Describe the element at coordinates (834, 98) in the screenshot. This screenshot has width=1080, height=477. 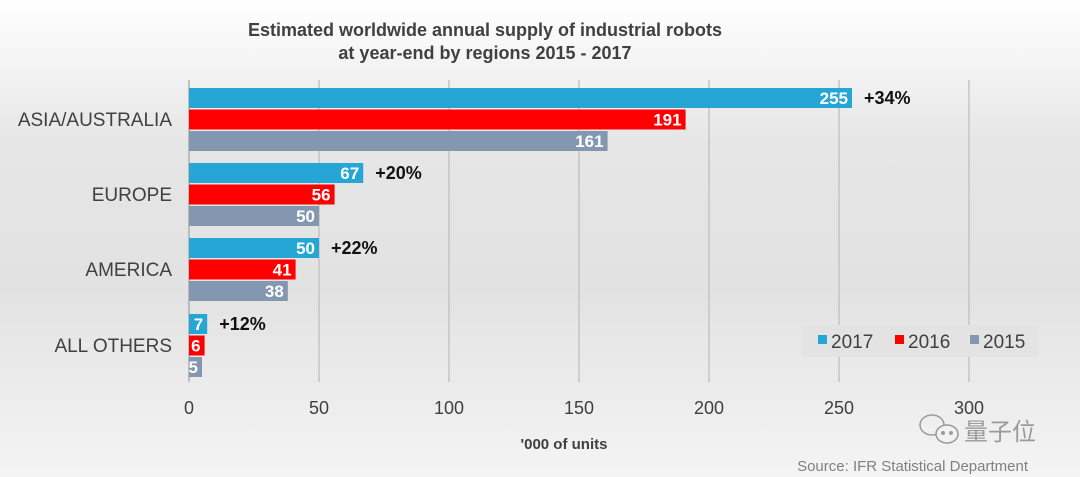
I see `data-label: 255` at that location.